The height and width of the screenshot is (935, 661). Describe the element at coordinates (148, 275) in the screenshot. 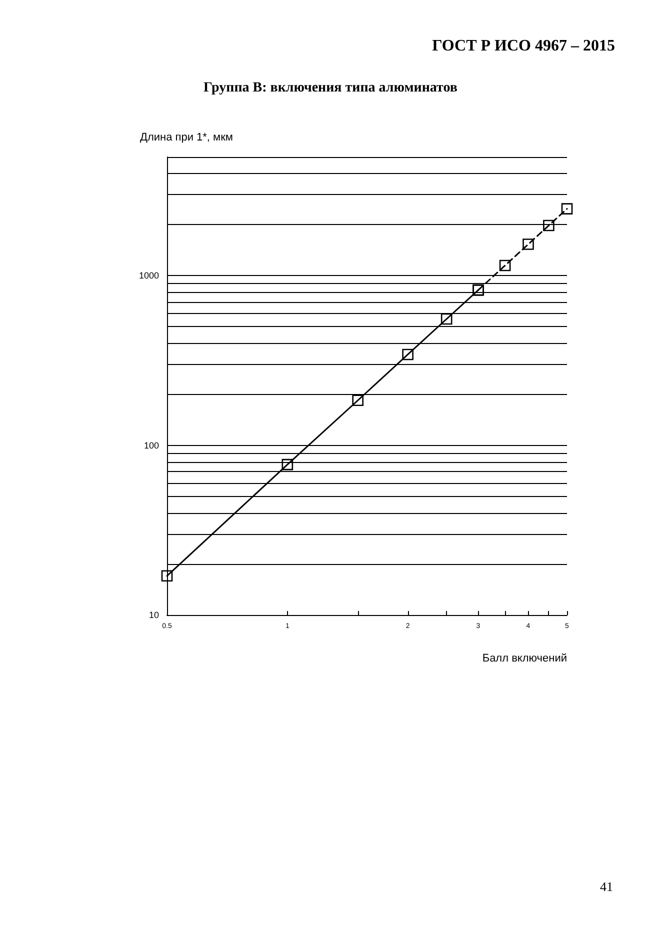

I see `y-tick-label: 1000` at that location.